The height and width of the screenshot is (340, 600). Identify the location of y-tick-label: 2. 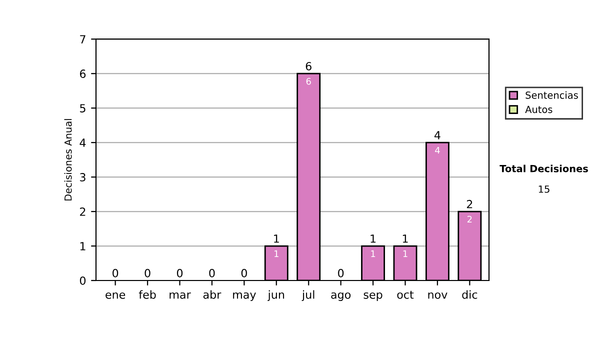
(83, 212).